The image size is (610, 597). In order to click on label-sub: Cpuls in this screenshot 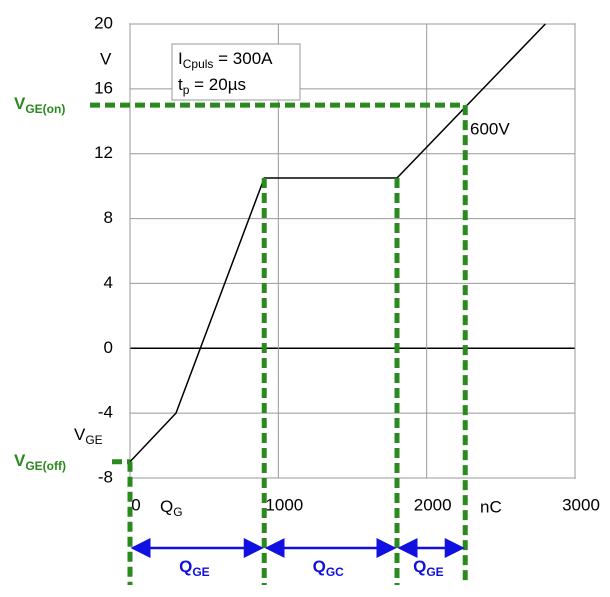, I will do `click(198, 64)`.